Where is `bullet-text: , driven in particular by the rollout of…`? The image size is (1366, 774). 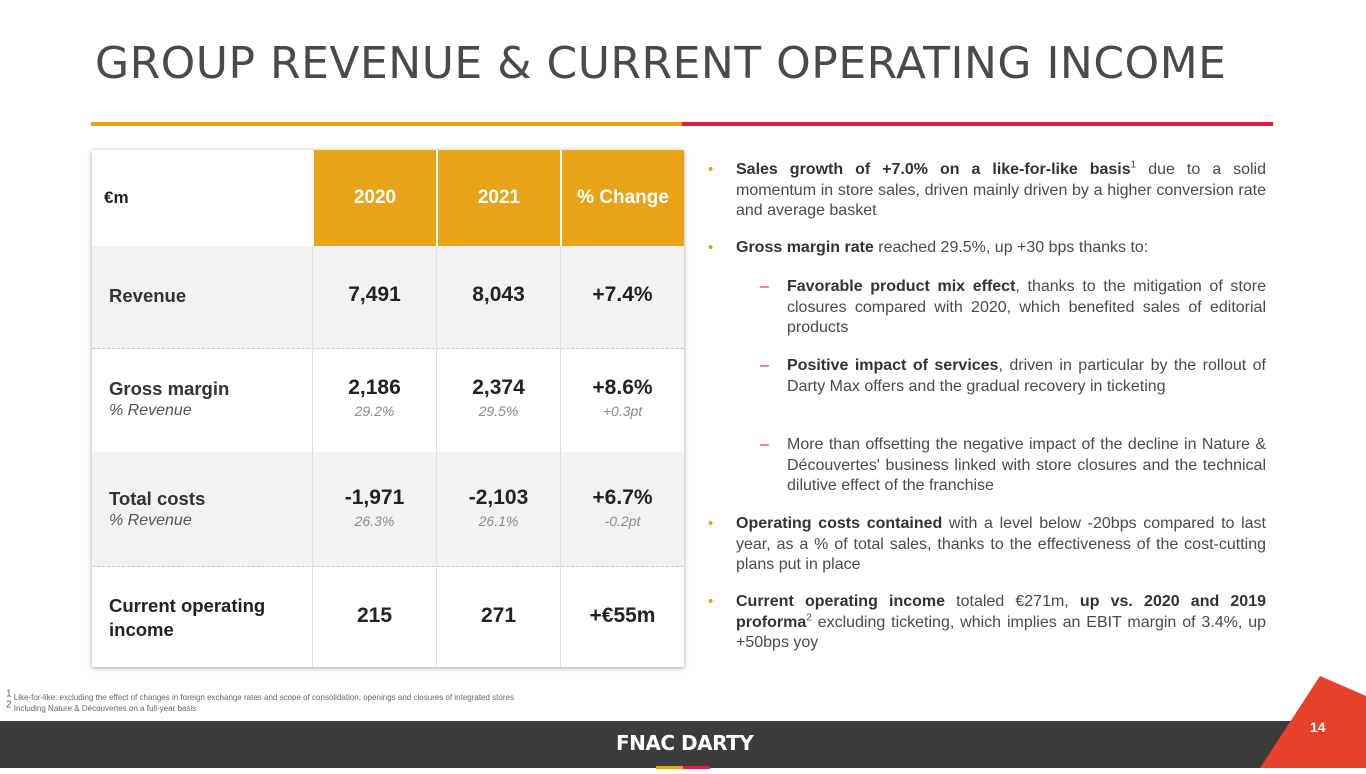 bullet-text: , driven in particular by the rollout of… is located at coordinates (1026, 376).